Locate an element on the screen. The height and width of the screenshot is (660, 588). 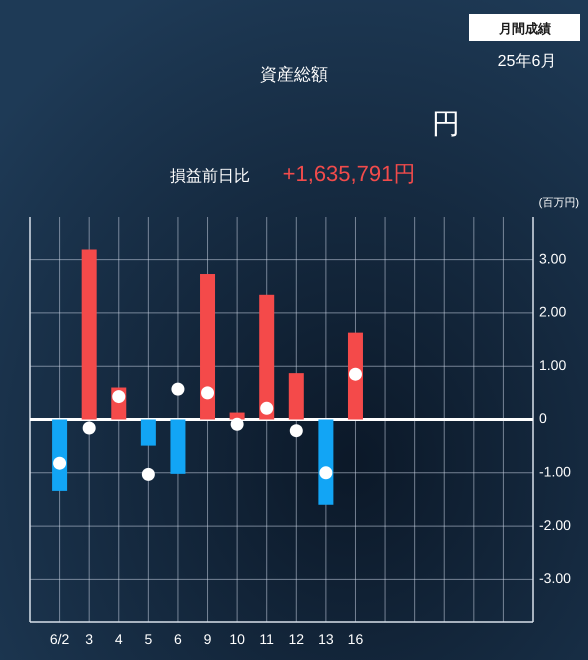
text: 円 is located at coordinates (446, 123).